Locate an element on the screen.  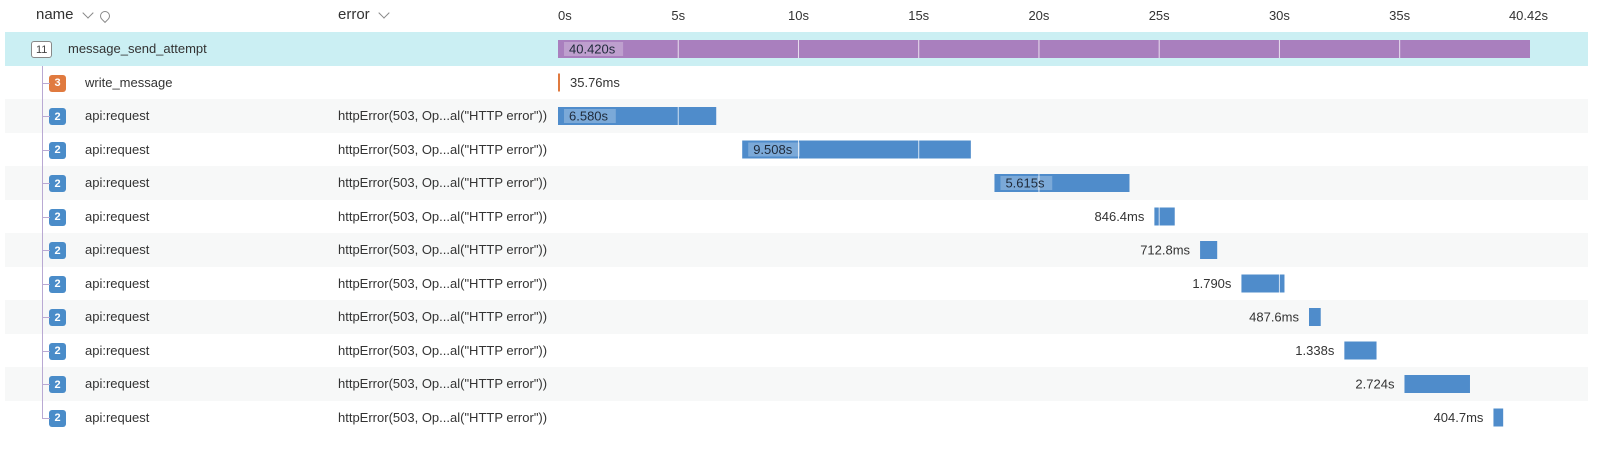
timeline-tick-label: 5s is located at coordinates (678, 15).